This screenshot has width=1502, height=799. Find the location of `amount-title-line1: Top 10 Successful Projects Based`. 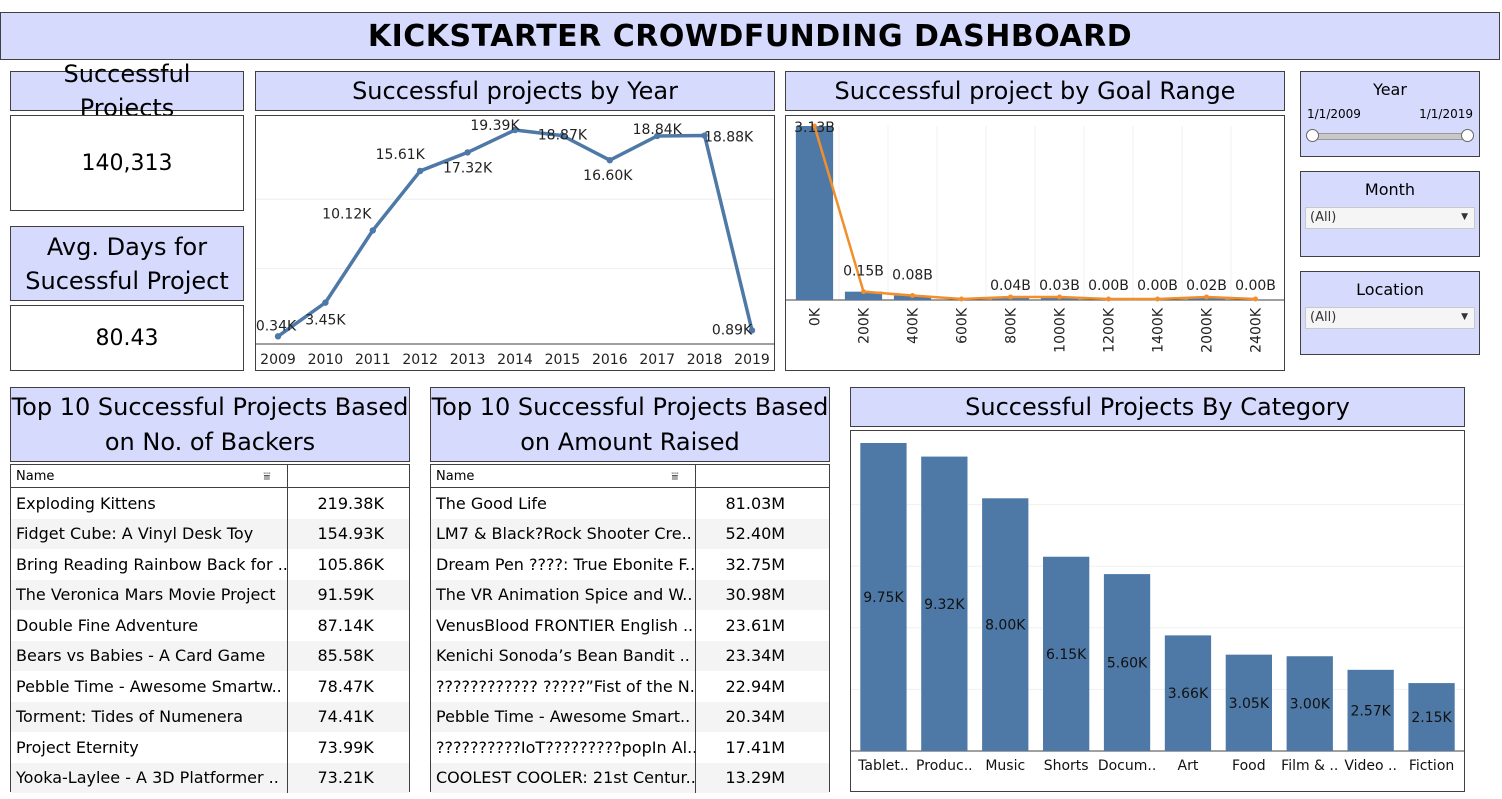

amount-title-line1: Top 10 Successful Projects Based is located at coordinates (630, 406).